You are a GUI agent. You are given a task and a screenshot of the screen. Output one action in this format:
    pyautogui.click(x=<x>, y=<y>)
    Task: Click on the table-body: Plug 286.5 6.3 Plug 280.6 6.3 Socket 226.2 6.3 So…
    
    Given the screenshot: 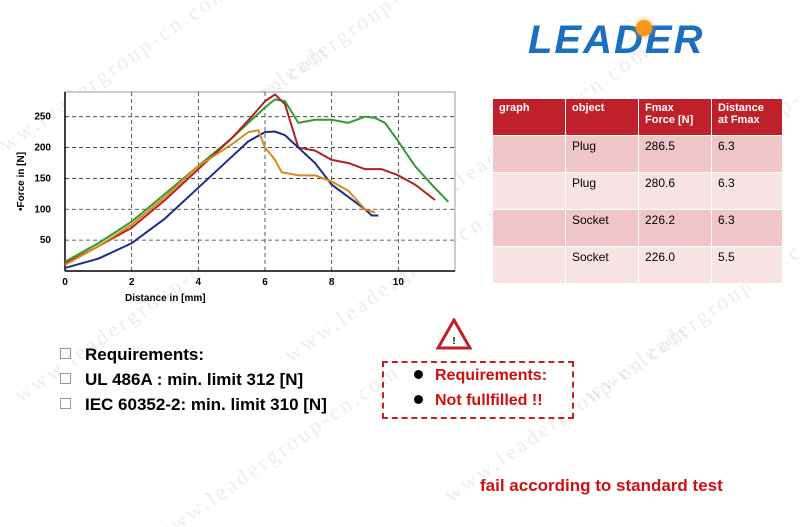 What is the action you would take?
    pyautogui.click(x=637, y=209)
    